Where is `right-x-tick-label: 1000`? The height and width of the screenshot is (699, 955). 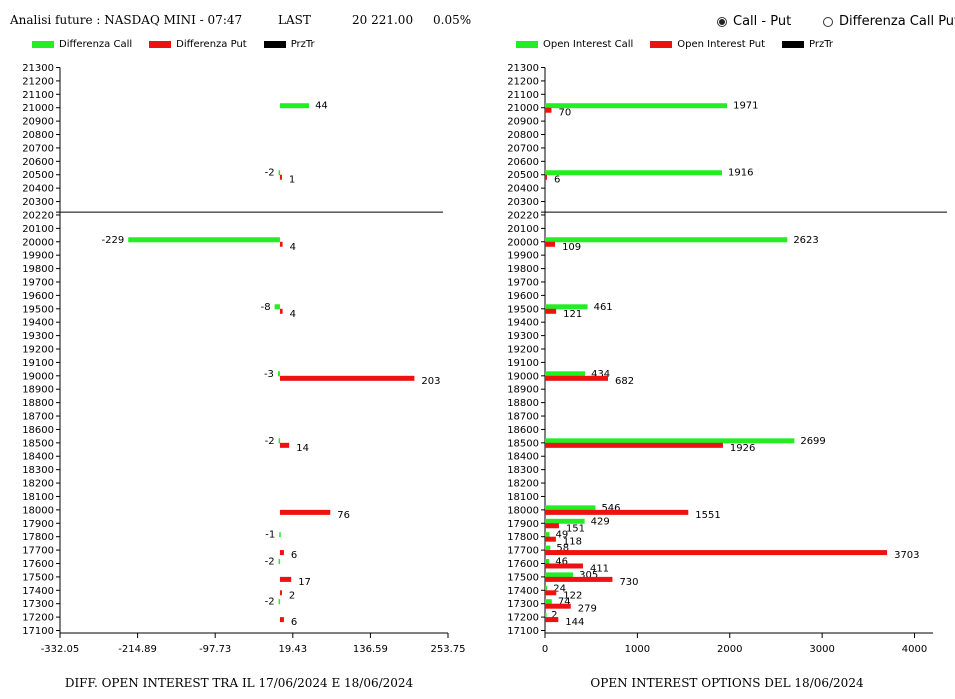
right-x-tick-label: 1000 is located at coordinates (637, 649).